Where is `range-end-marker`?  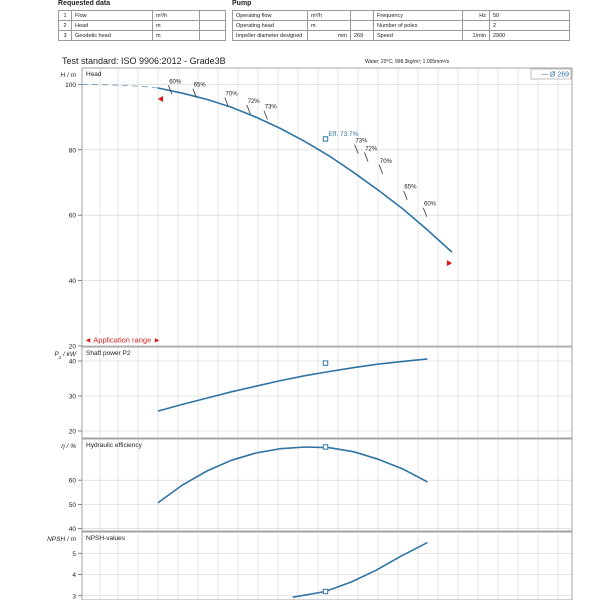
range-end-marker is located at coordinates (449, 263).